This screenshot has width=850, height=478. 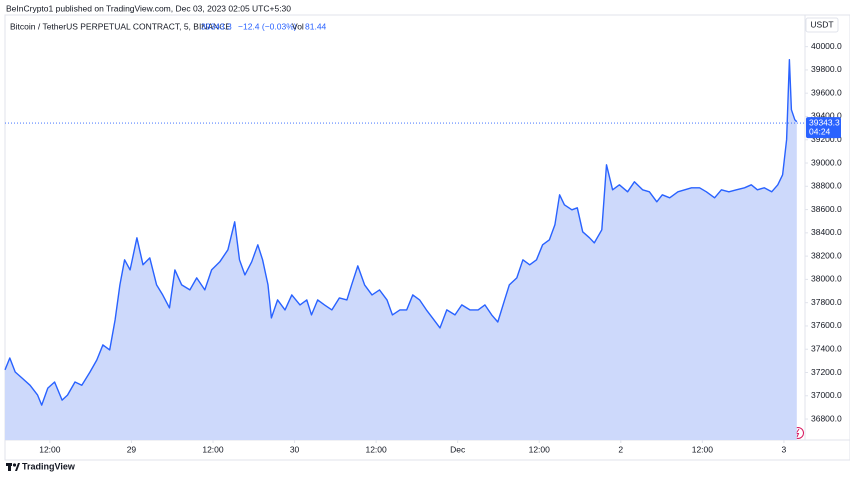 I want to click on y-tick-label: 37000.0, so click(x=826, y=395).